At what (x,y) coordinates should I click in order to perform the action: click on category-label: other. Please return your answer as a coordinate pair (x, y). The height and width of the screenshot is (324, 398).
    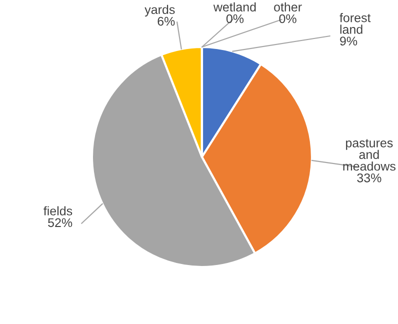
    Looking at the image, I should click on (288, 7).